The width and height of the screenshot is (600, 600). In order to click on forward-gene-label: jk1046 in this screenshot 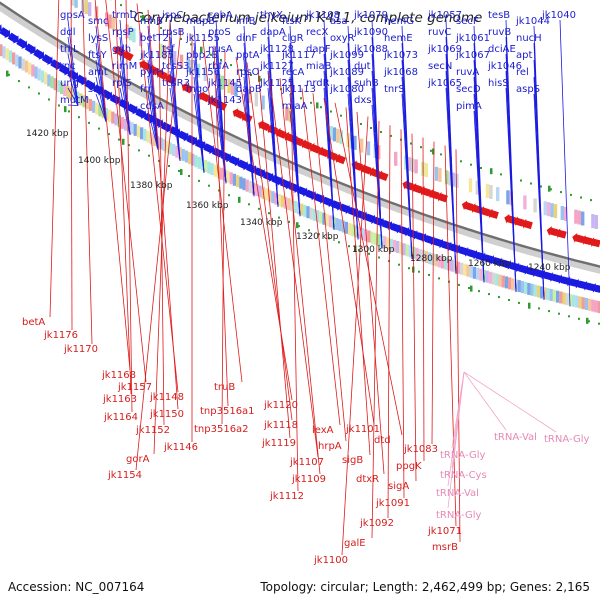, I will do `click(504, 66)`.